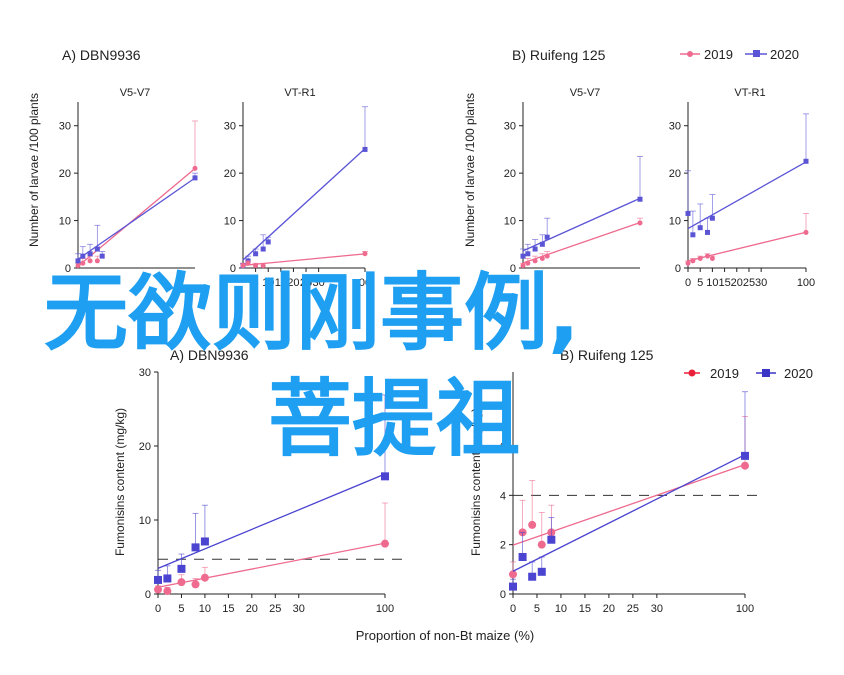 This screenshot has width=844, height=675. I want to click on legend-marker-2020, so click(756, 53).